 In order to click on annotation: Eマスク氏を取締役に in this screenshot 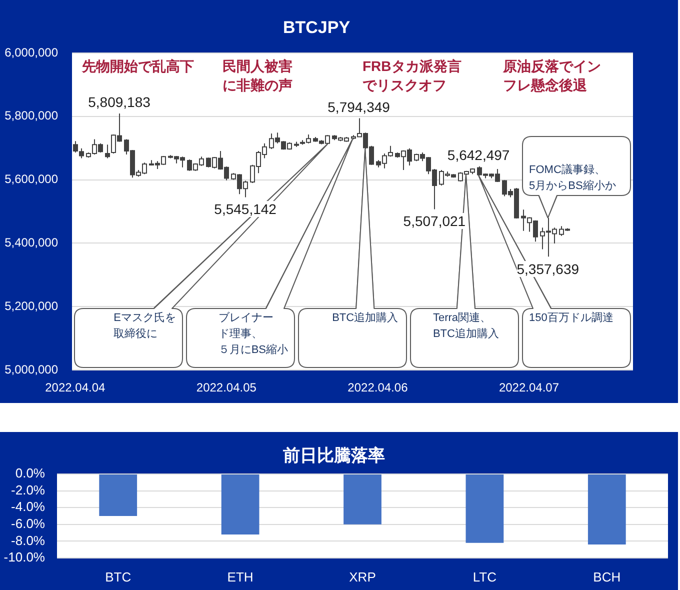, I will do `click(145, 326)`.